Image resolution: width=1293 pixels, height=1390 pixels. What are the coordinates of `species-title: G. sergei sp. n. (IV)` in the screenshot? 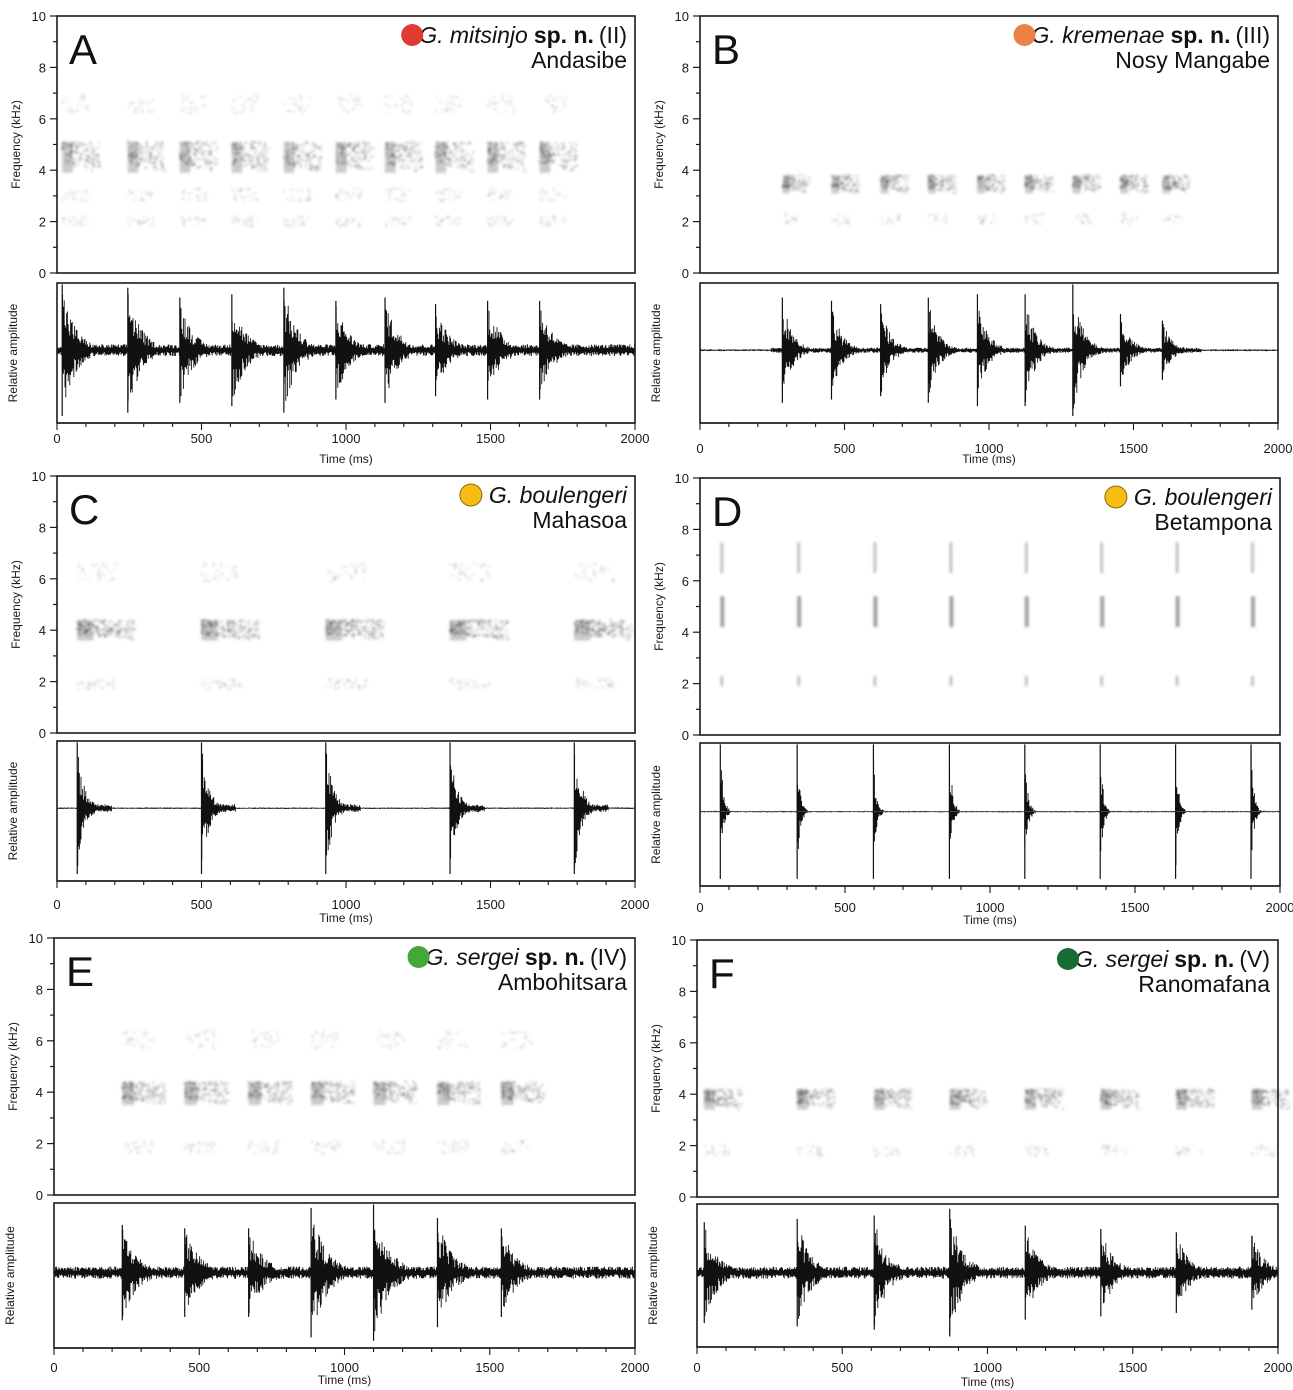 It's located at (526, 957).